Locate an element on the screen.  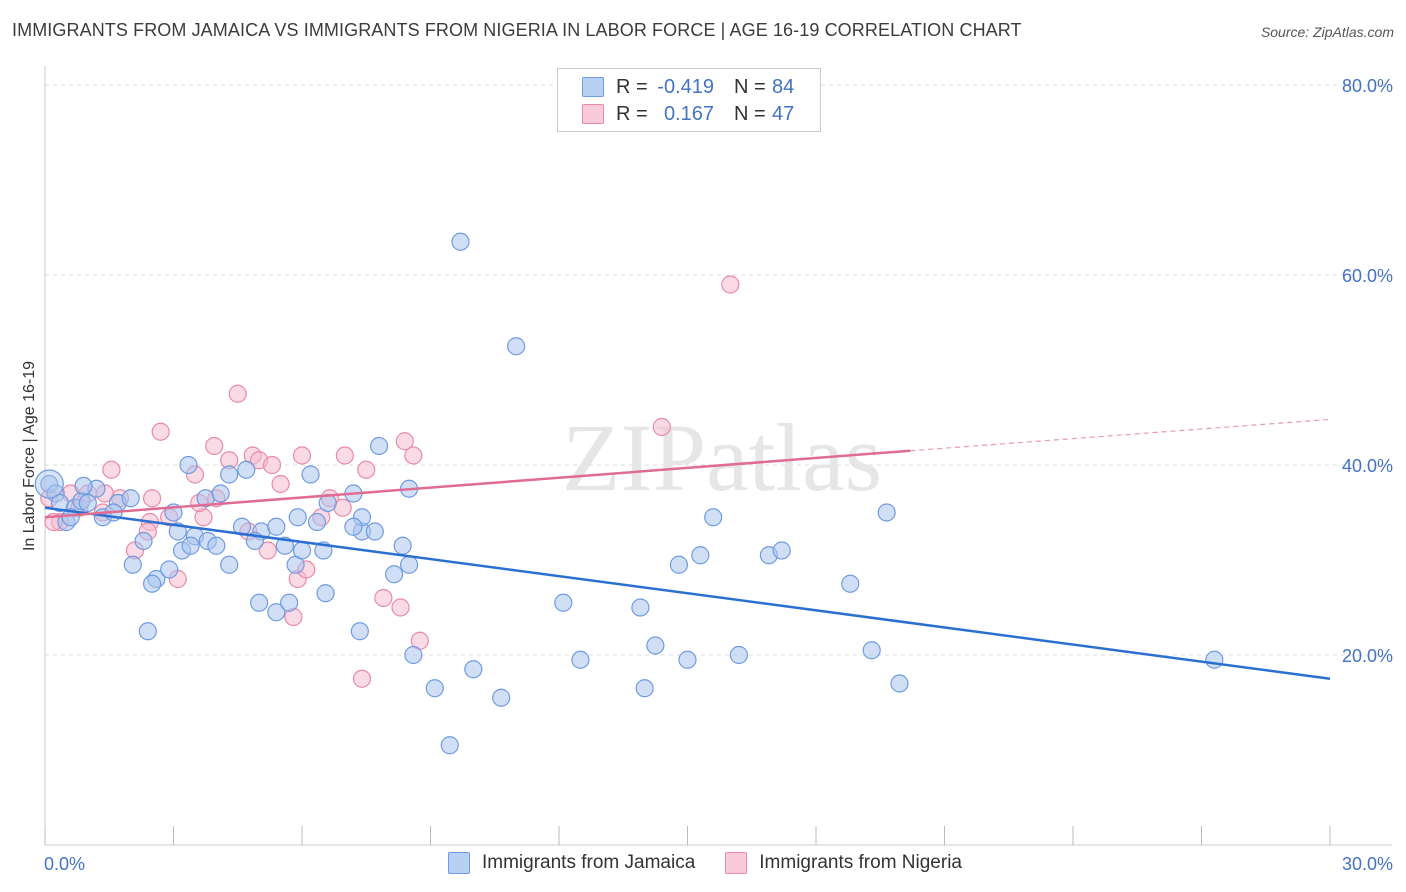
correlation-legend: R = -0.419 N = 84 R = 0.167 N = 47 is located at coordinates (689, 100).